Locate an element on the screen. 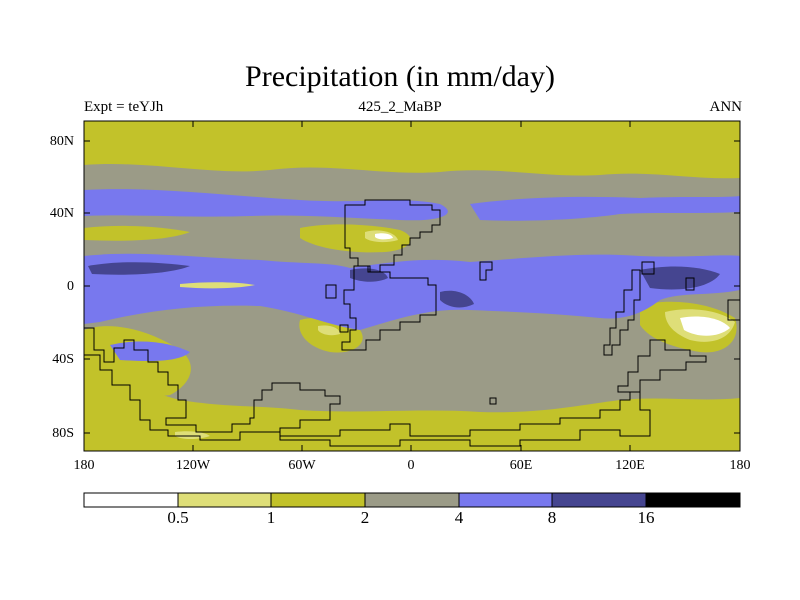 The width and height of the screenshot is (800, 600). colorbar-label-0-5: 0.5 is located at coordinates (178, 517).